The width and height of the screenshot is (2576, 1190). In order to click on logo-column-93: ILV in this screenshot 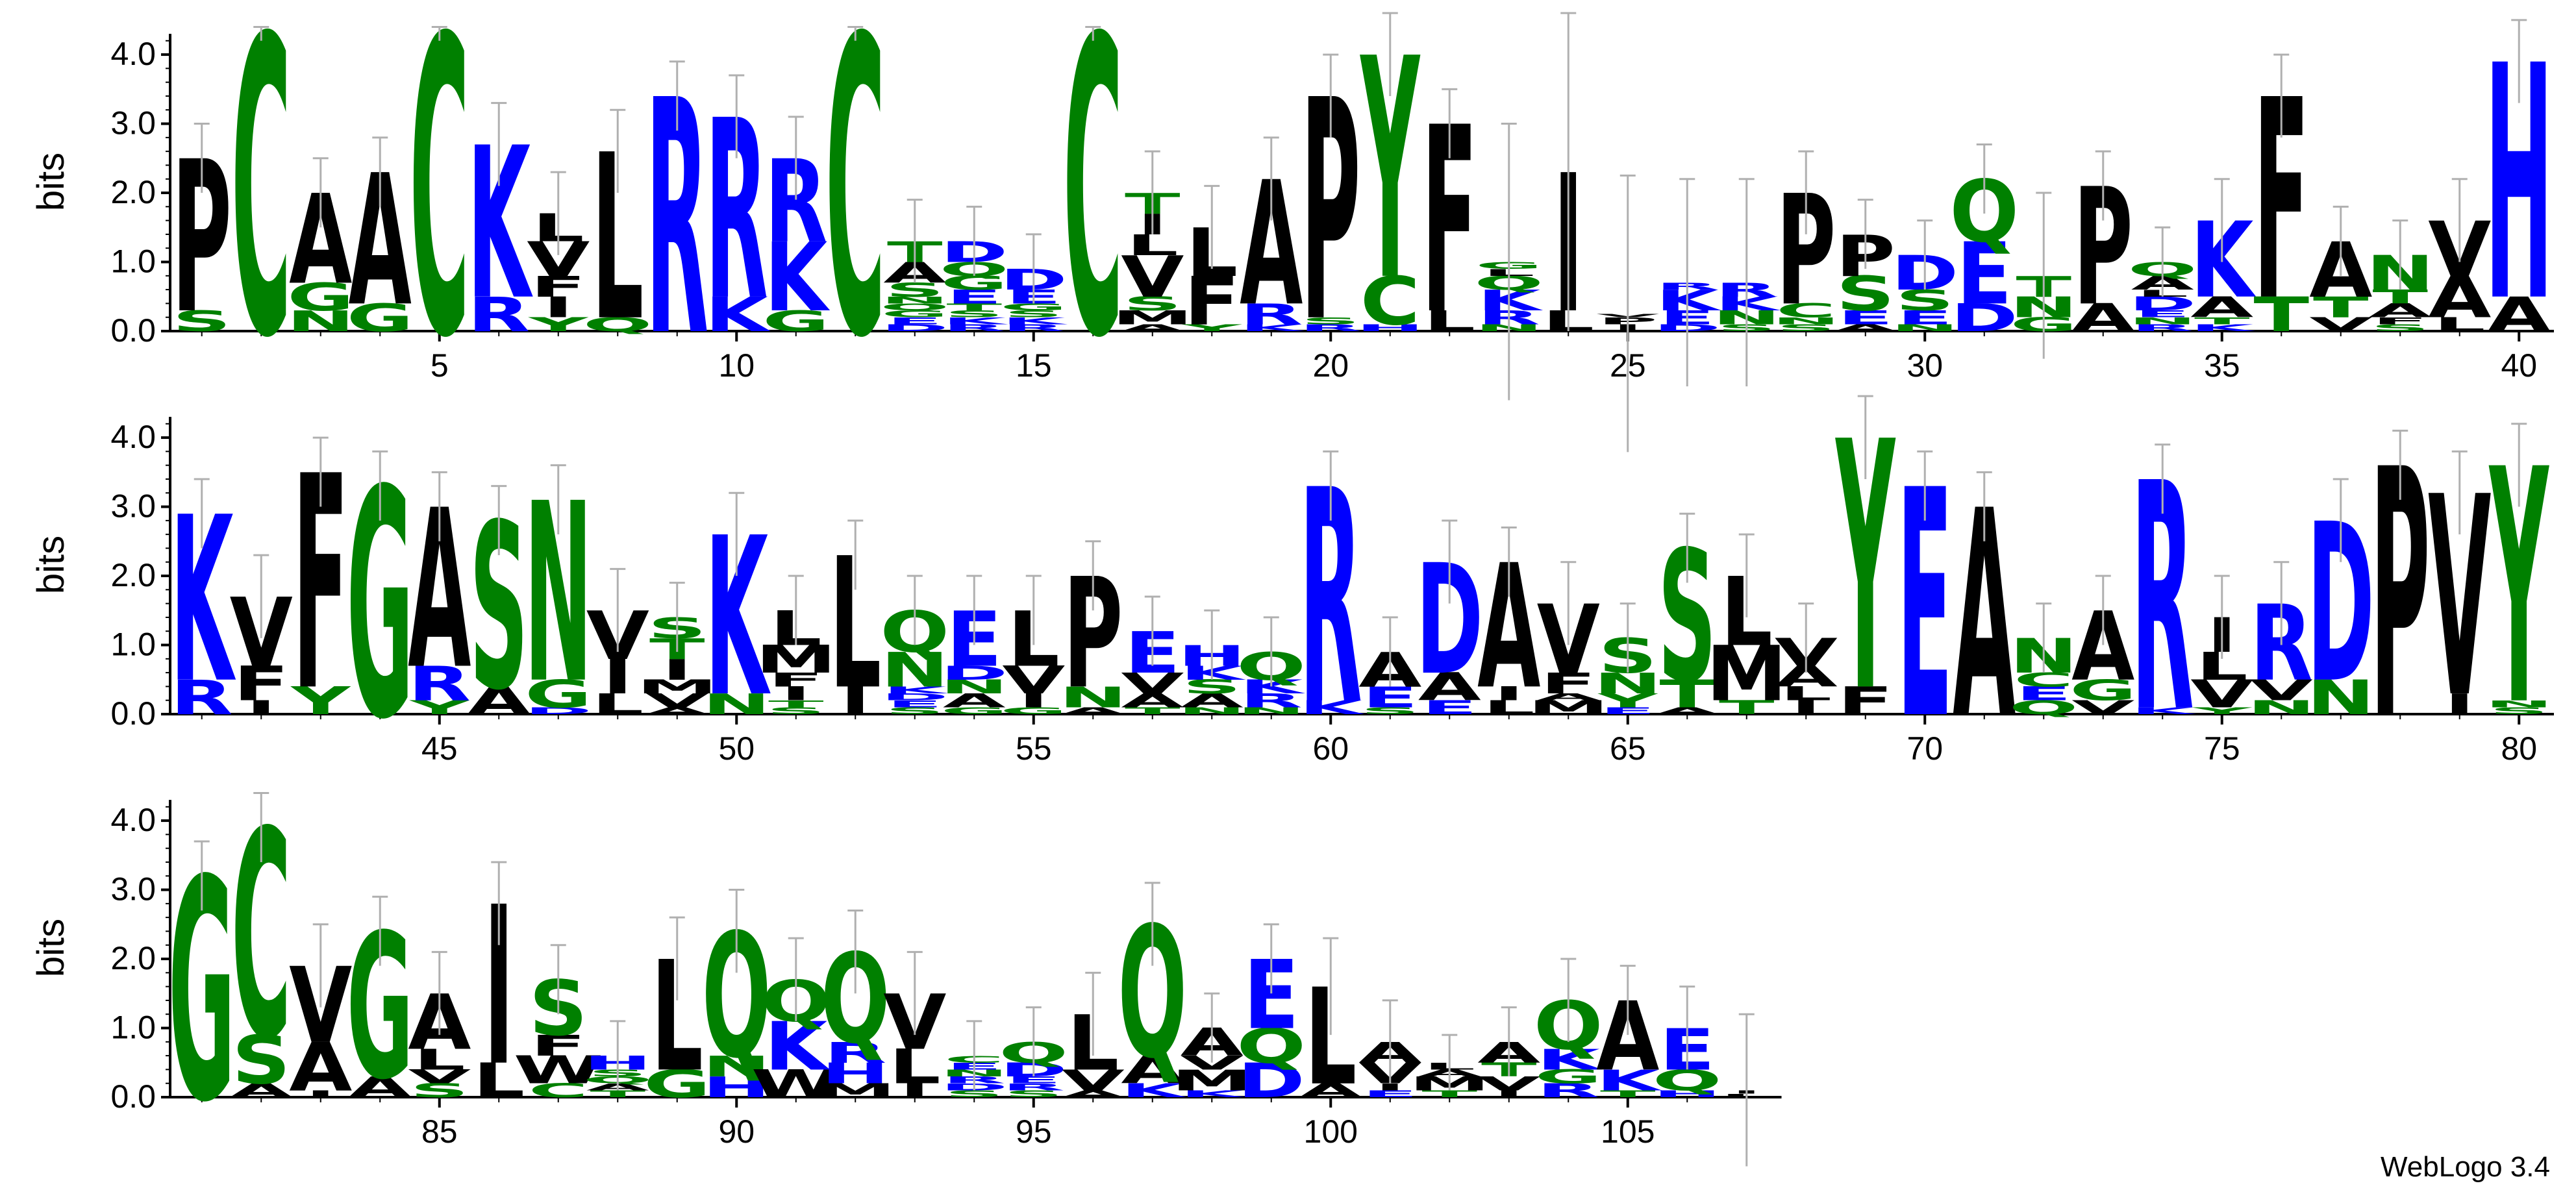, I will do `click(914, 1026)`.